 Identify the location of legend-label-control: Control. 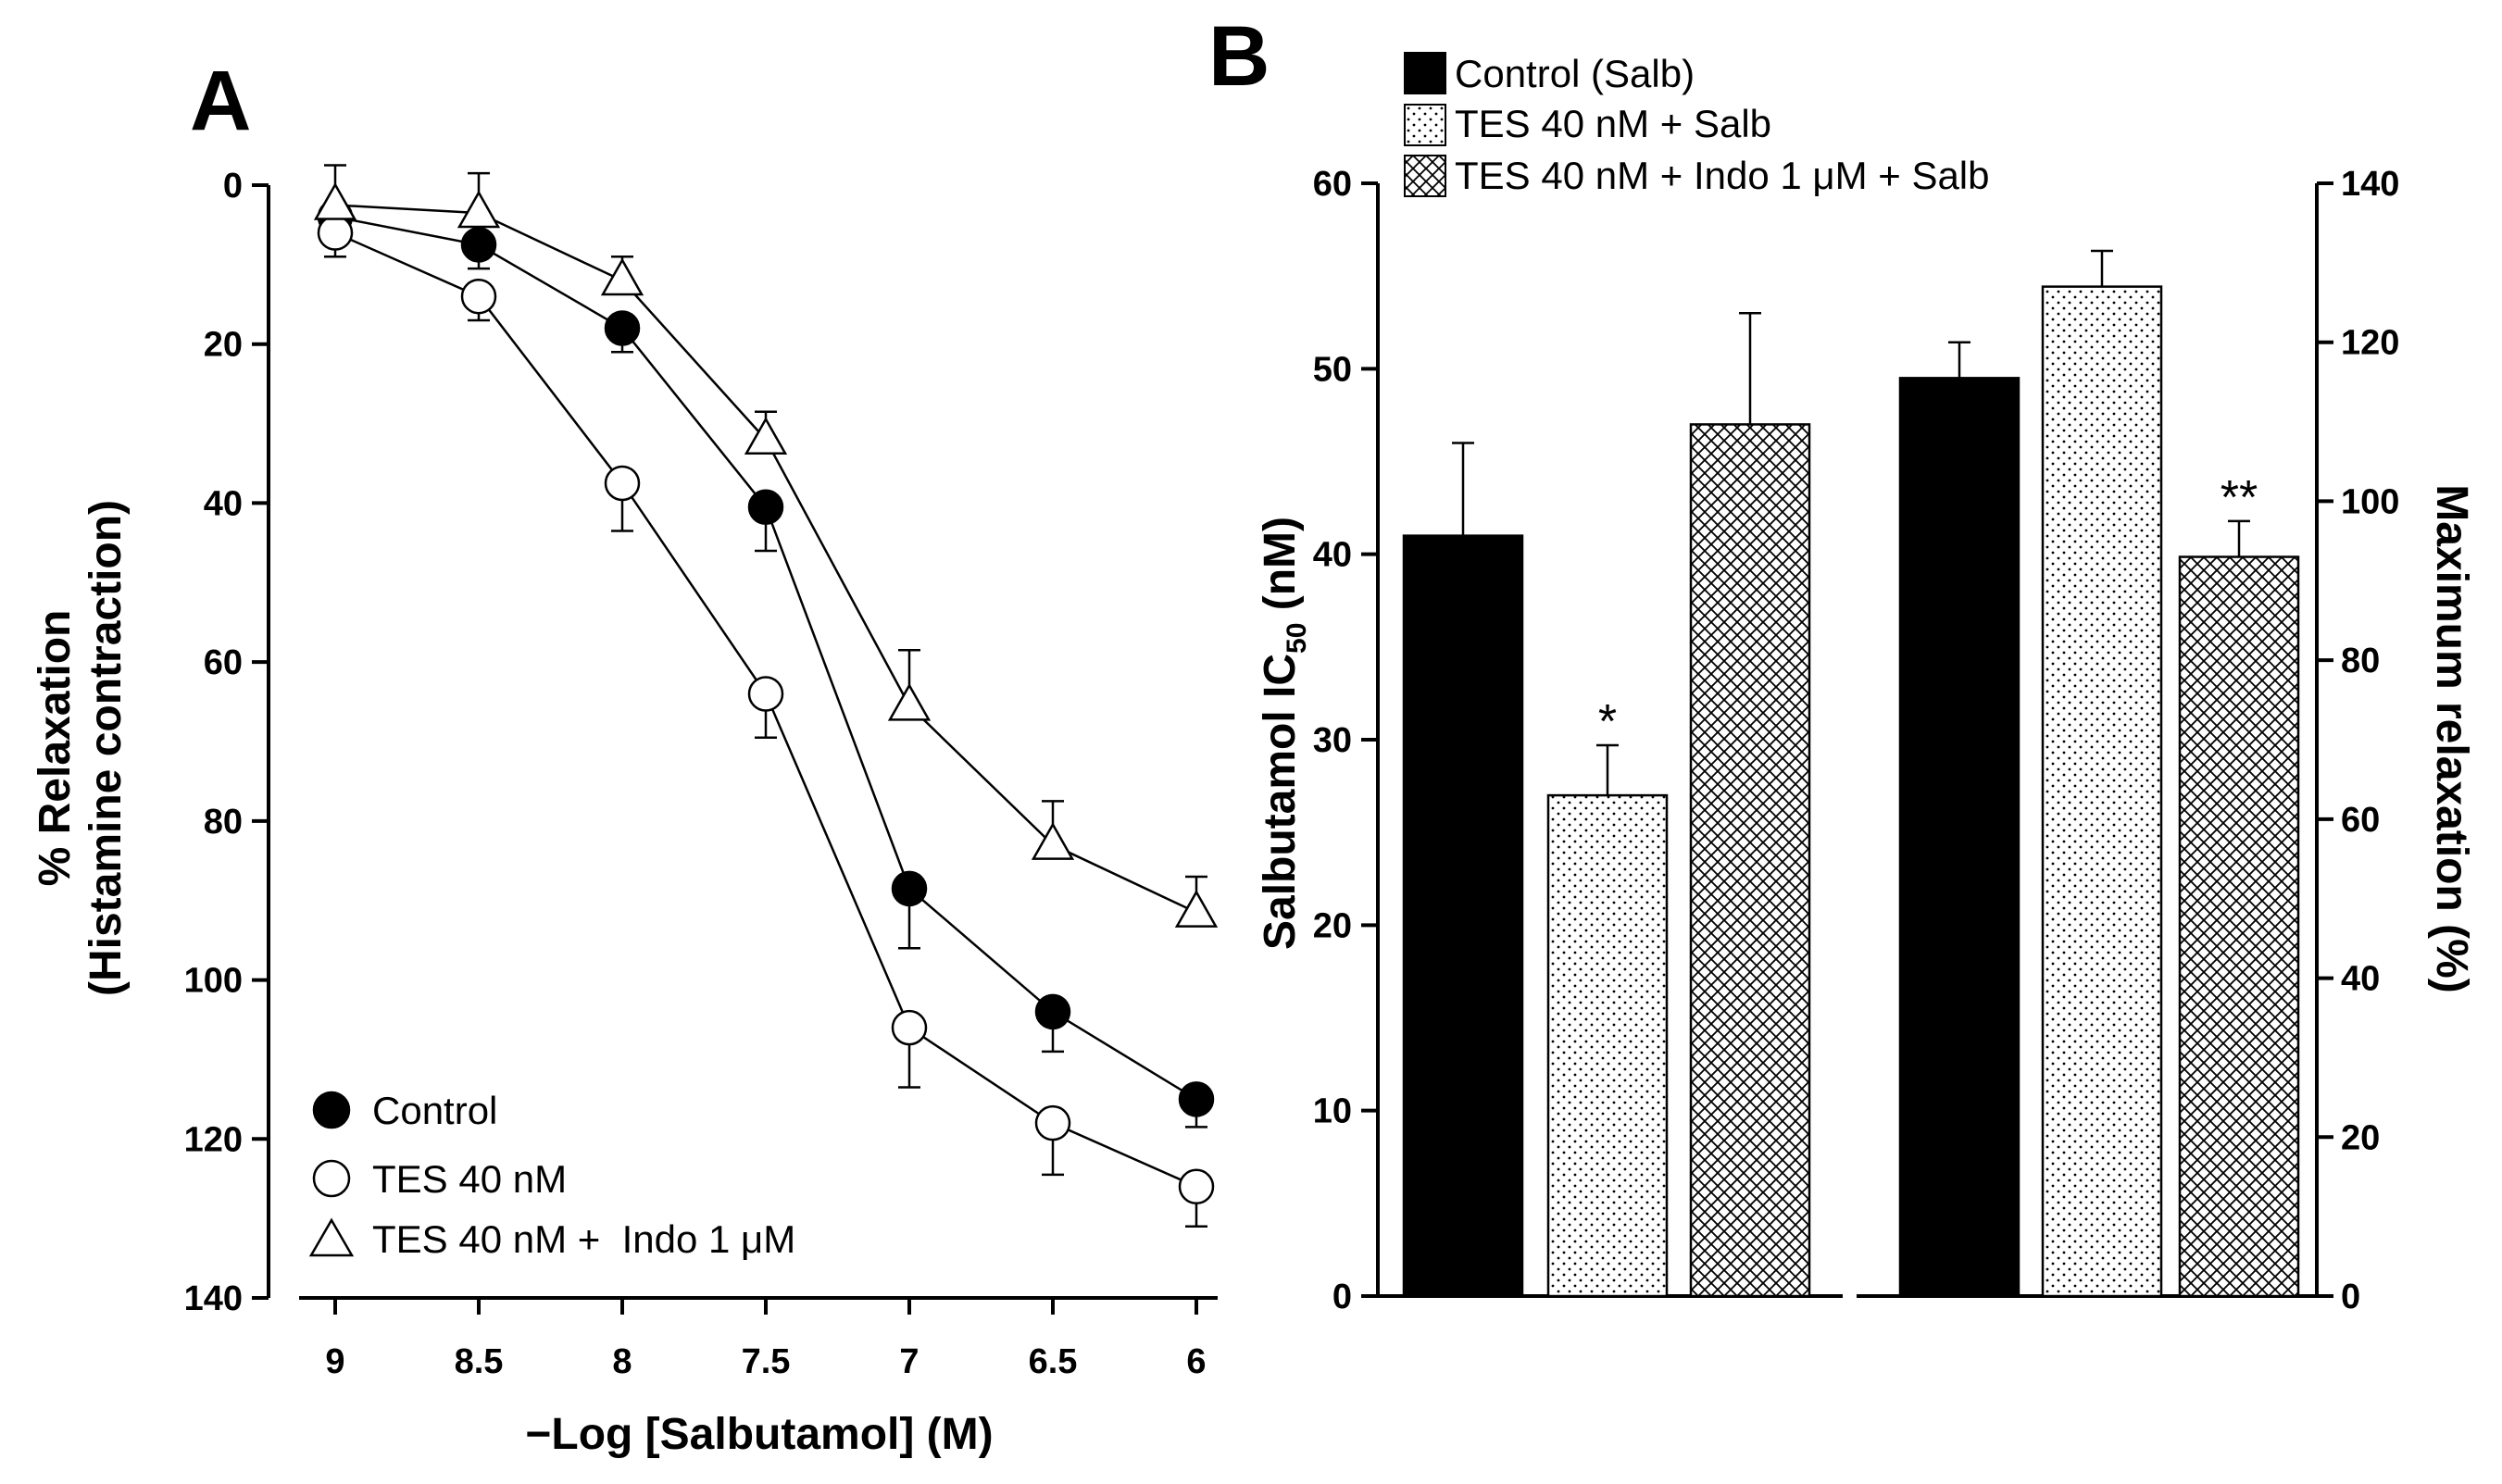
(434, 1110).